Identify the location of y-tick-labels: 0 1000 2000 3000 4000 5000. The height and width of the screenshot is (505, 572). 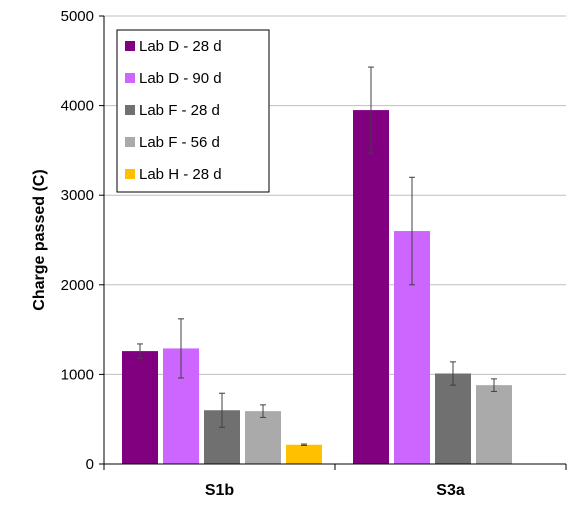
(77, 240).